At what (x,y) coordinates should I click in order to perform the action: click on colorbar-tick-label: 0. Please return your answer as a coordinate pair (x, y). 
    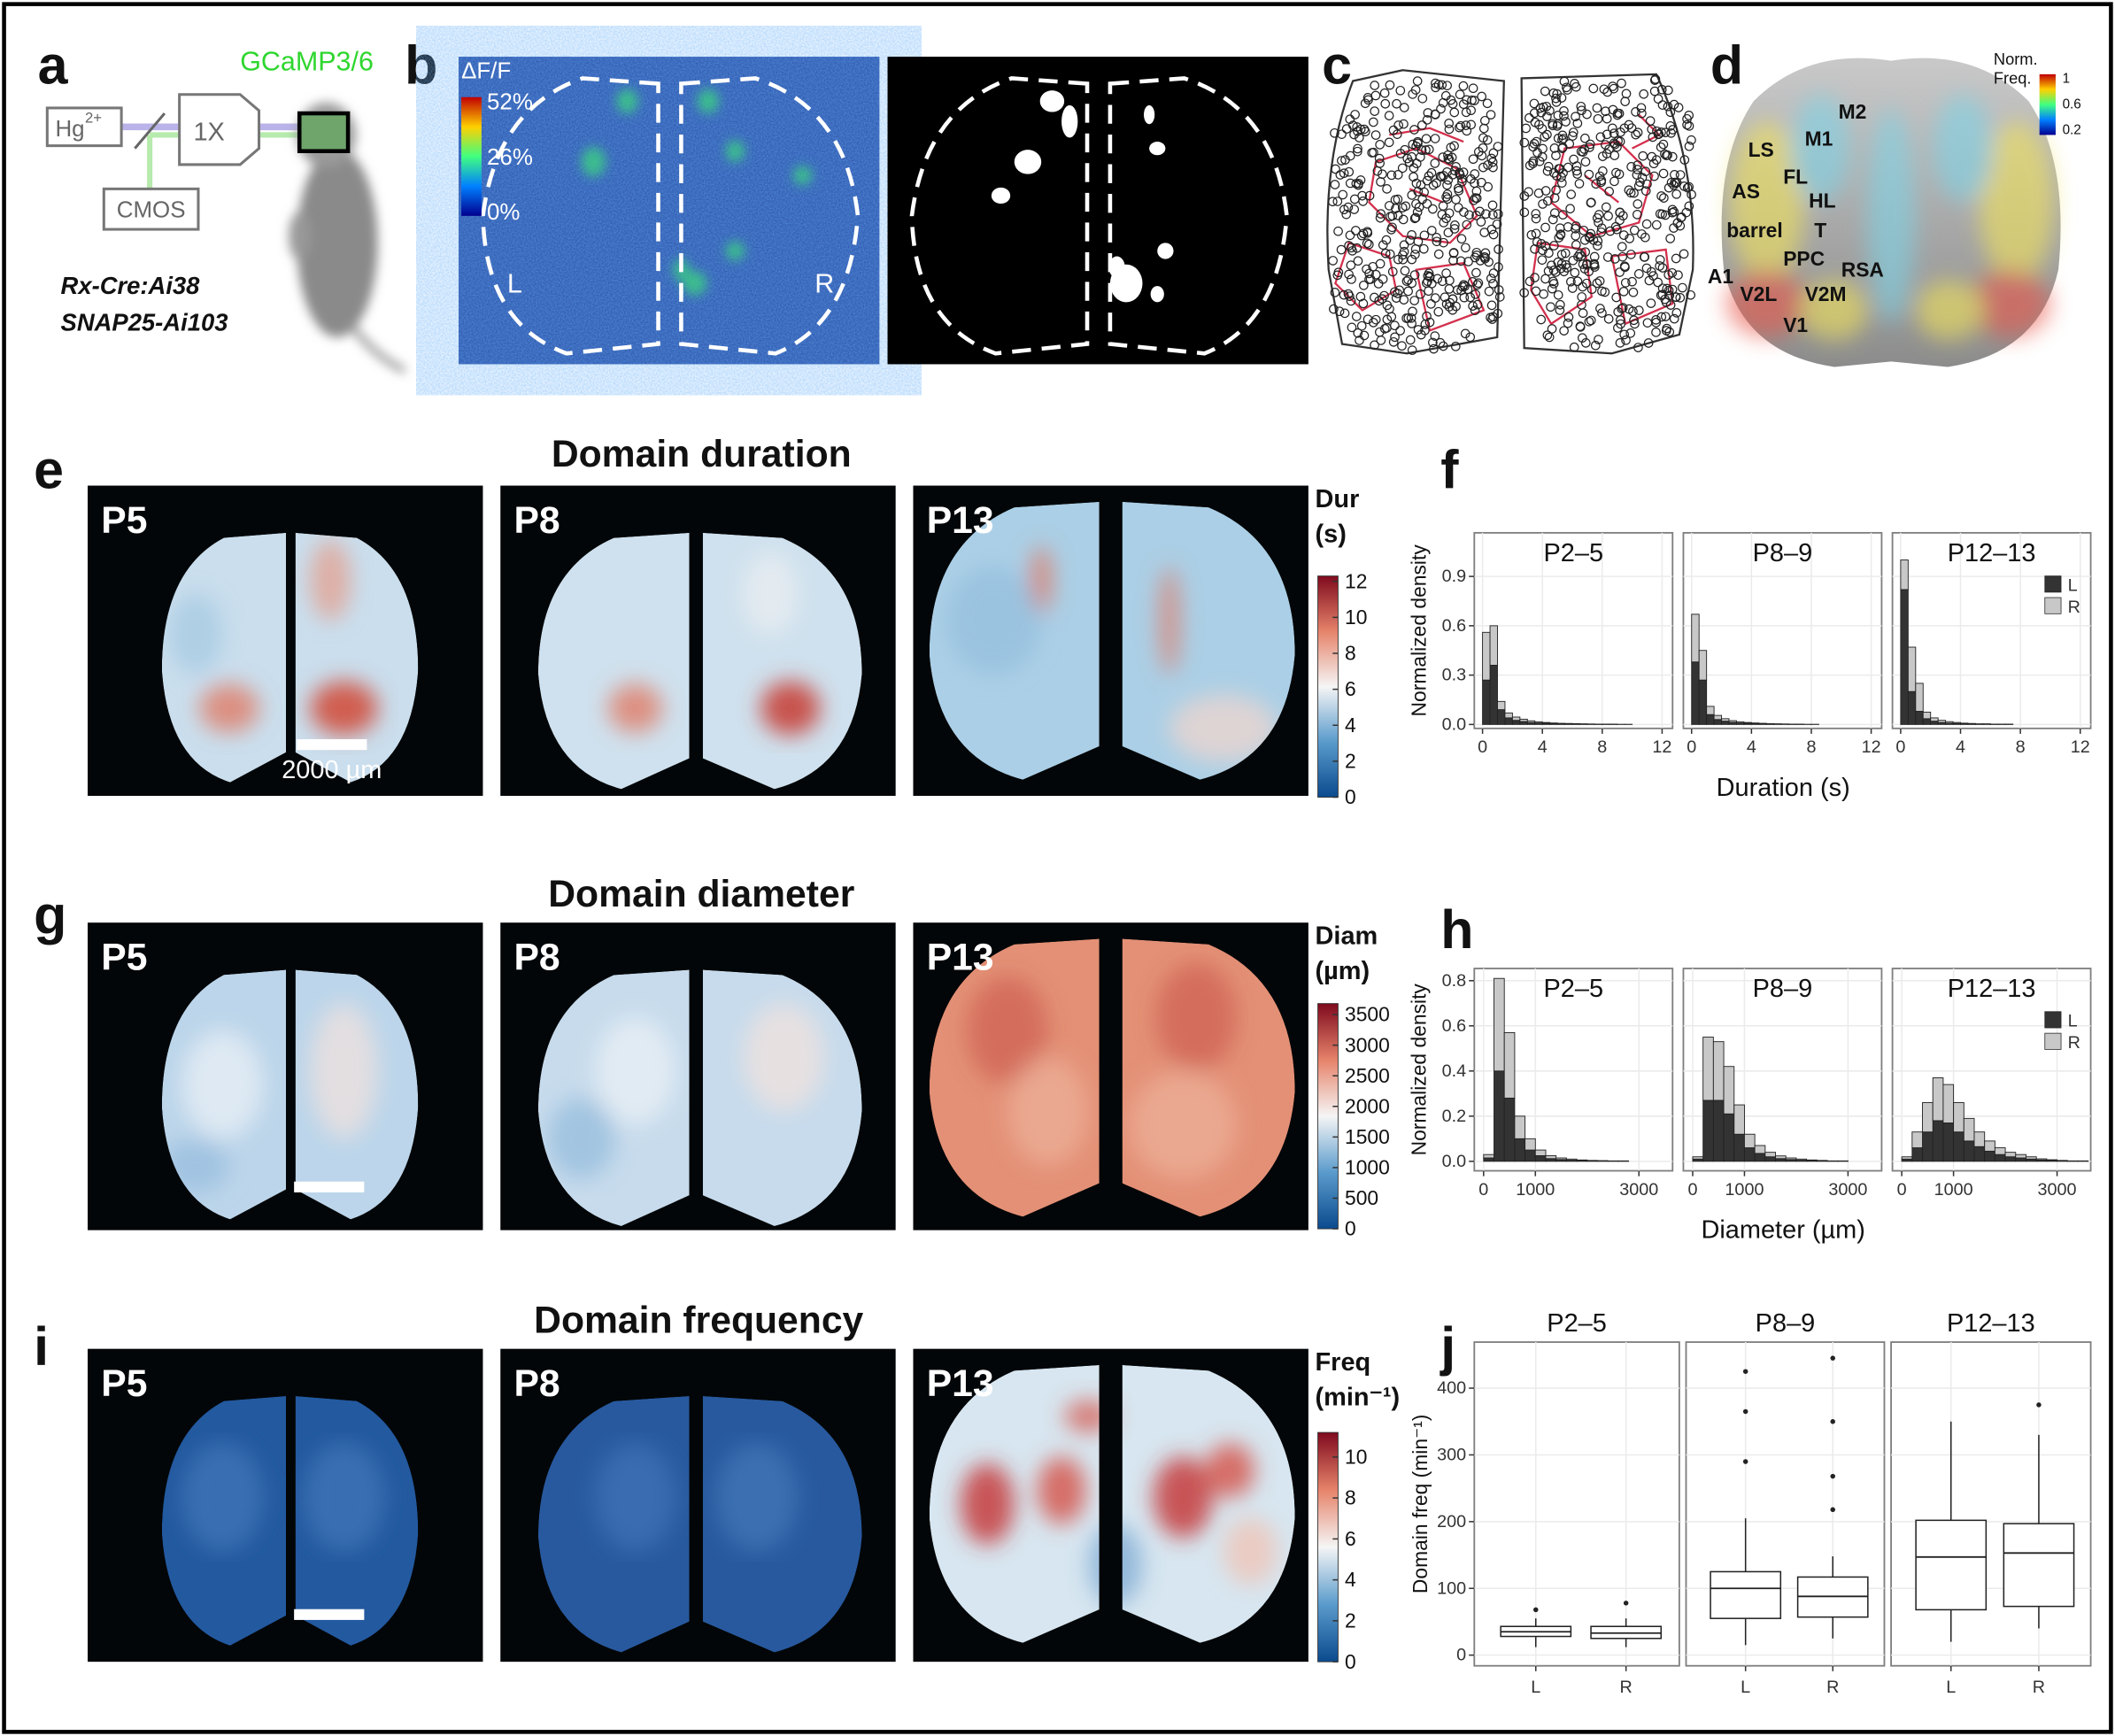
    Looking at the image, I should click on (1350, 1661).